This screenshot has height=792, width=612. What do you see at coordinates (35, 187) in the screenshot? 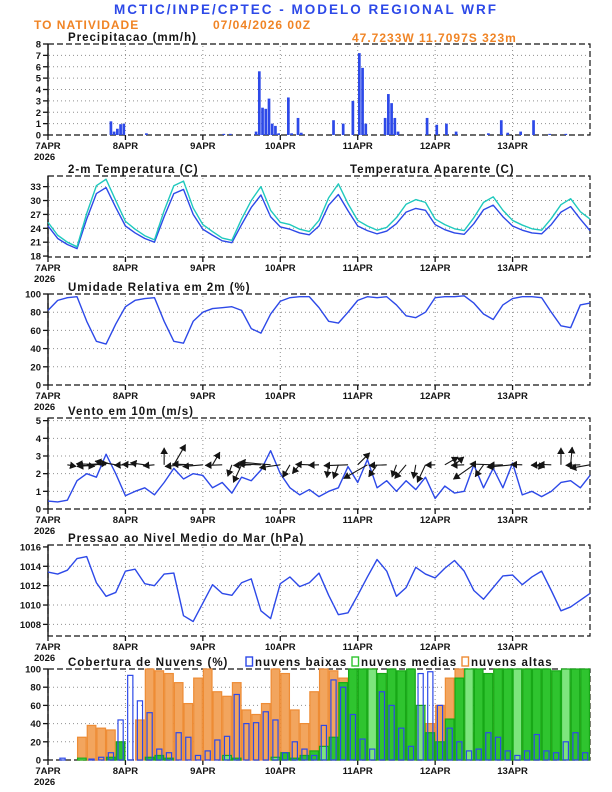
I see `y-tick-label: 33` at bounding box center [35, 187].